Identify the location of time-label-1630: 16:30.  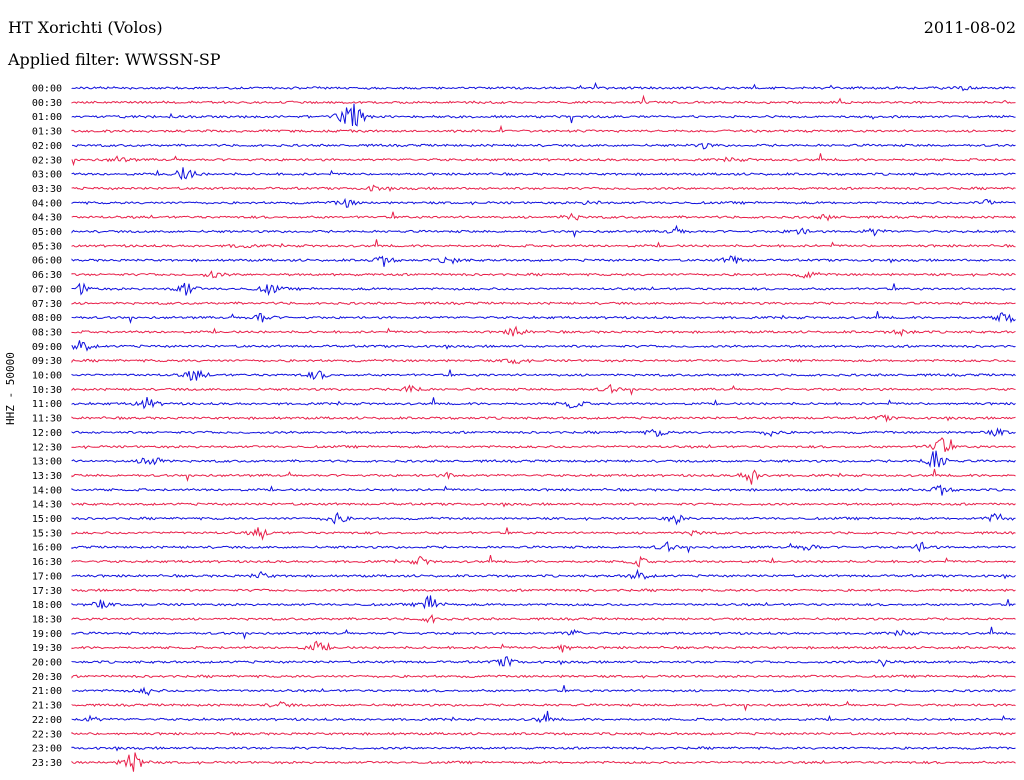
(47, 562).